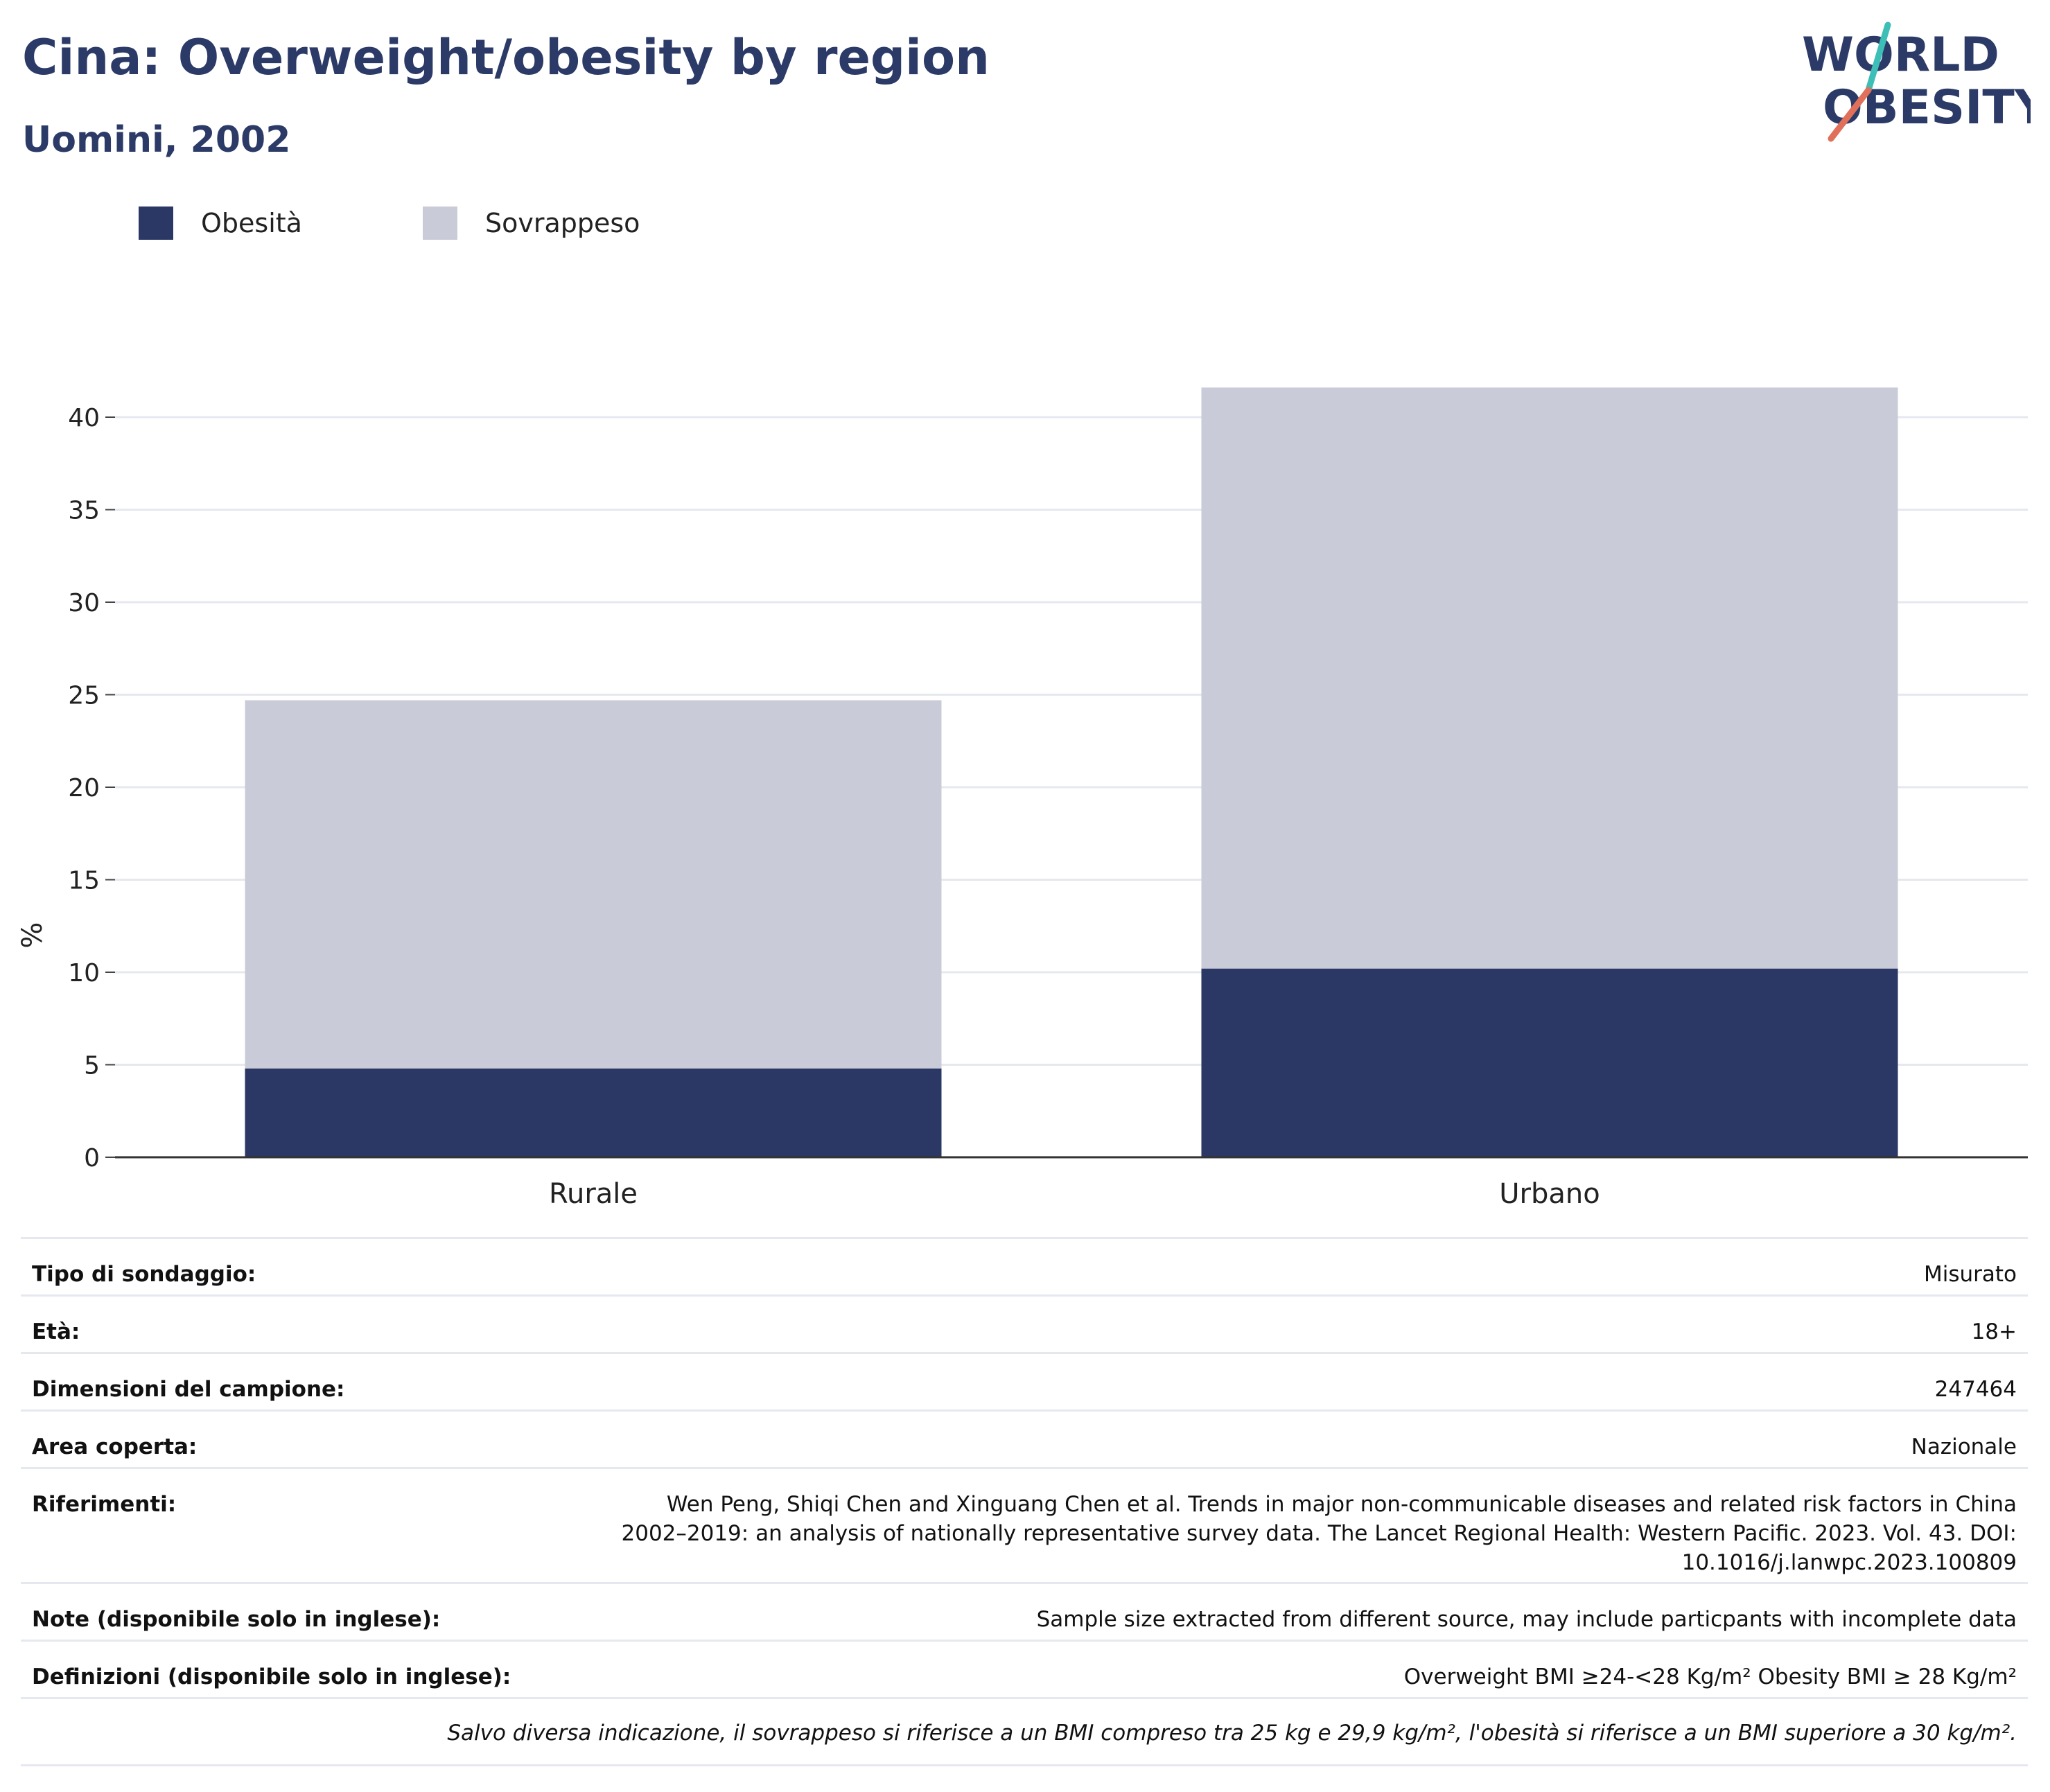  I want to click on legend-item-sovrappeso: Sovrappeso, so click(531, 223).